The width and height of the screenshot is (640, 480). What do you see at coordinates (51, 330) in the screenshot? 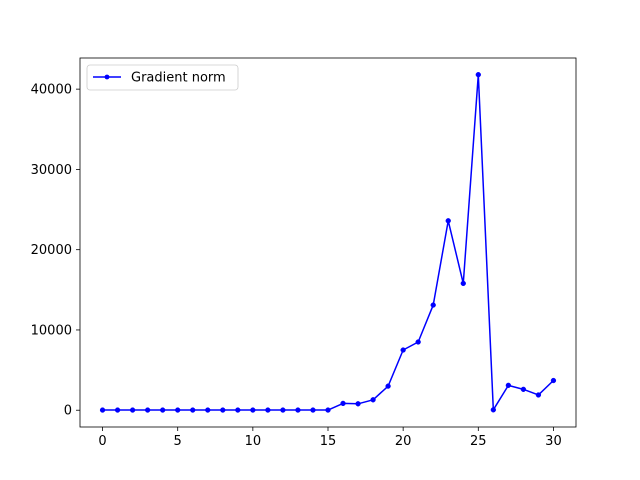
I see `y-tick-label: 10000` at bounding box center [51, 330].